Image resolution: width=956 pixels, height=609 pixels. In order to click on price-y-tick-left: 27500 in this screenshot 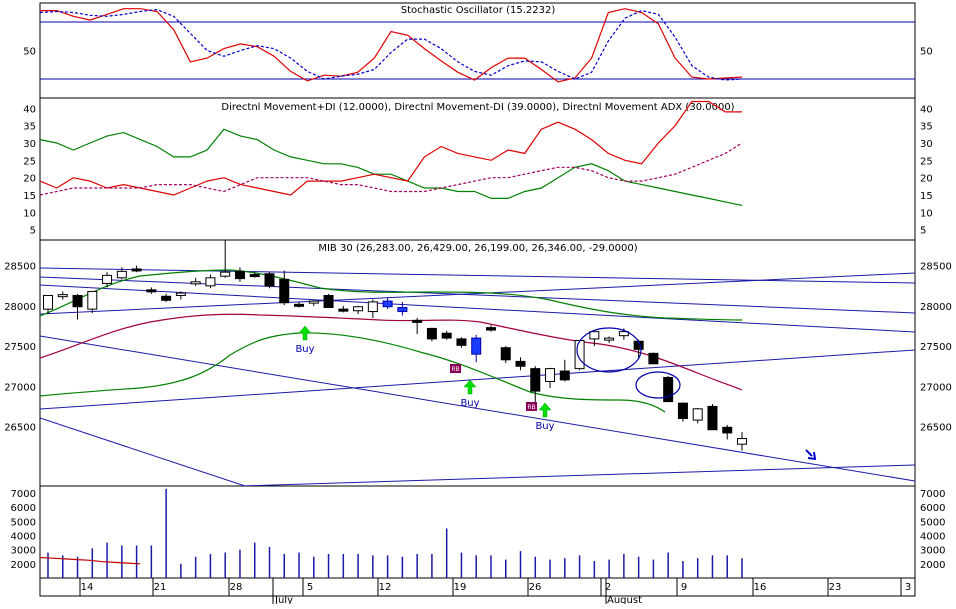, I will do `click(20, 347)`.